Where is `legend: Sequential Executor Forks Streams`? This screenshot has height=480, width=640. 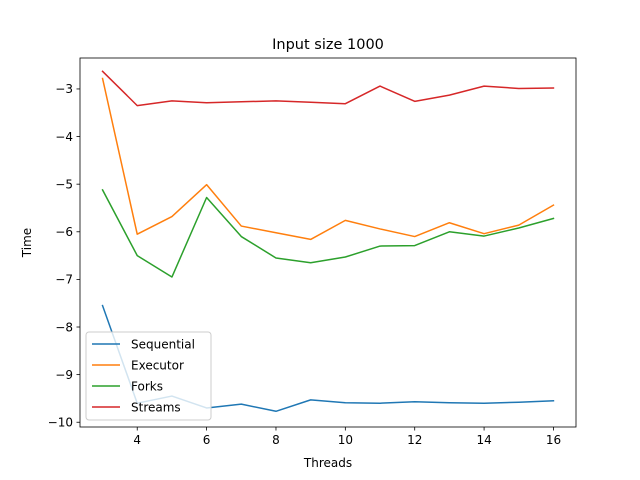 legend: Sequential Executor Forks Streams is located at coordinates (148, 376).